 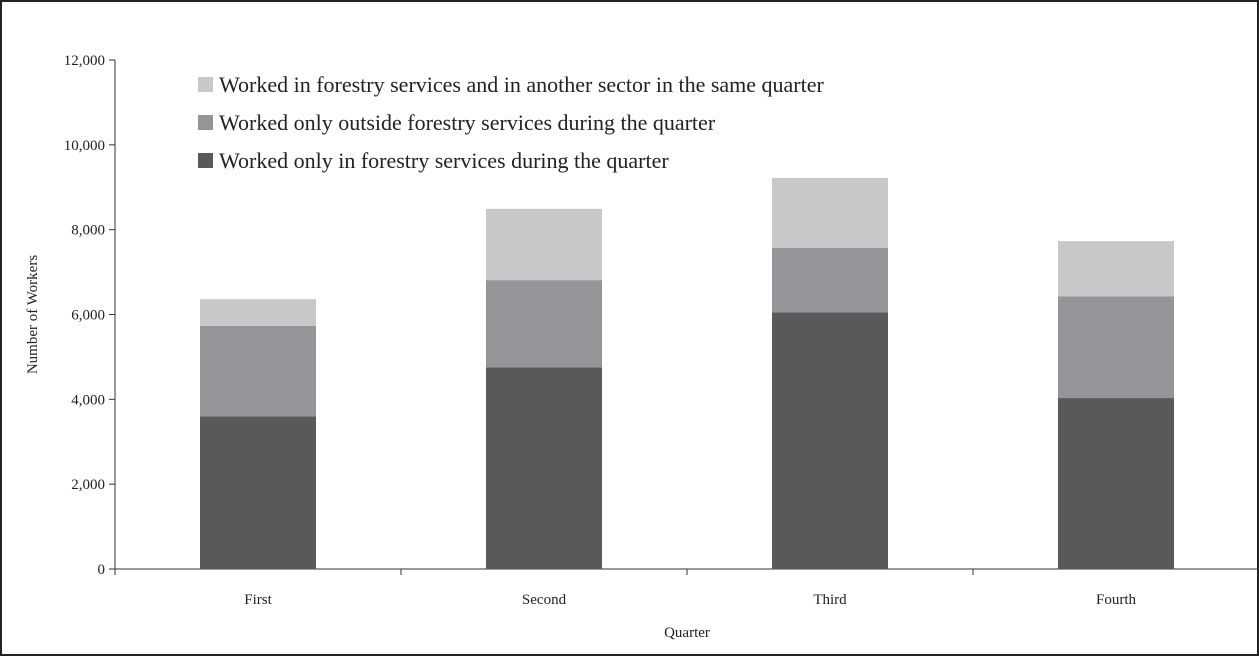 I want to click on y-axis: 0 2,000 4,000 6,000 8,000 10,000 12,000, so click(x=90, y=315).